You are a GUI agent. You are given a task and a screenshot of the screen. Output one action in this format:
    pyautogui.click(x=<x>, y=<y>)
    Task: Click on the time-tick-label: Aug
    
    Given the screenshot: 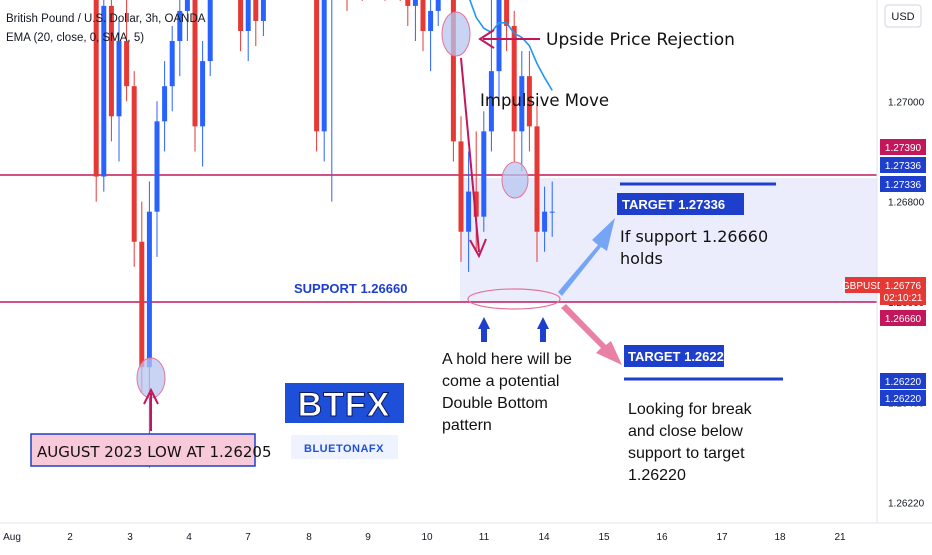 What is the action you would take?
    pyautogui.click(x=12, y=537)
    